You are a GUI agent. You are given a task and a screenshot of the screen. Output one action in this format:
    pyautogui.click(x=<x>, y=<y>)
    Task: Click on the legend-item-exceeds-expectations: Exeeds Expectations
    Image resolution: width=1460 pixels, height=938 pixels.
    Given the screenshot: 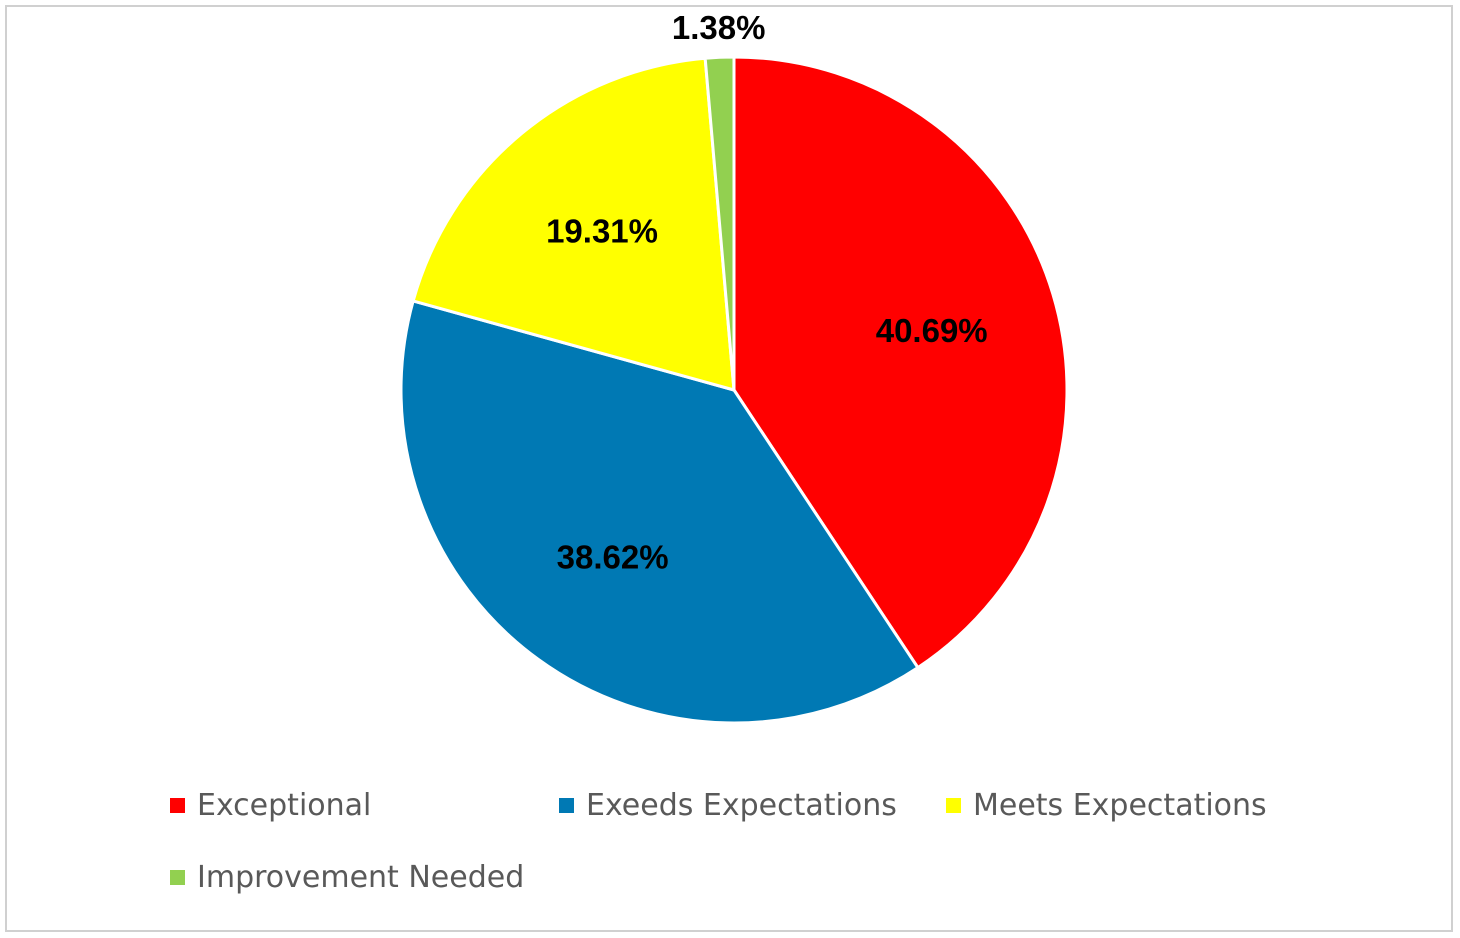 What is the action you would take?
    pyautogui.click(x=728, y=805)
    